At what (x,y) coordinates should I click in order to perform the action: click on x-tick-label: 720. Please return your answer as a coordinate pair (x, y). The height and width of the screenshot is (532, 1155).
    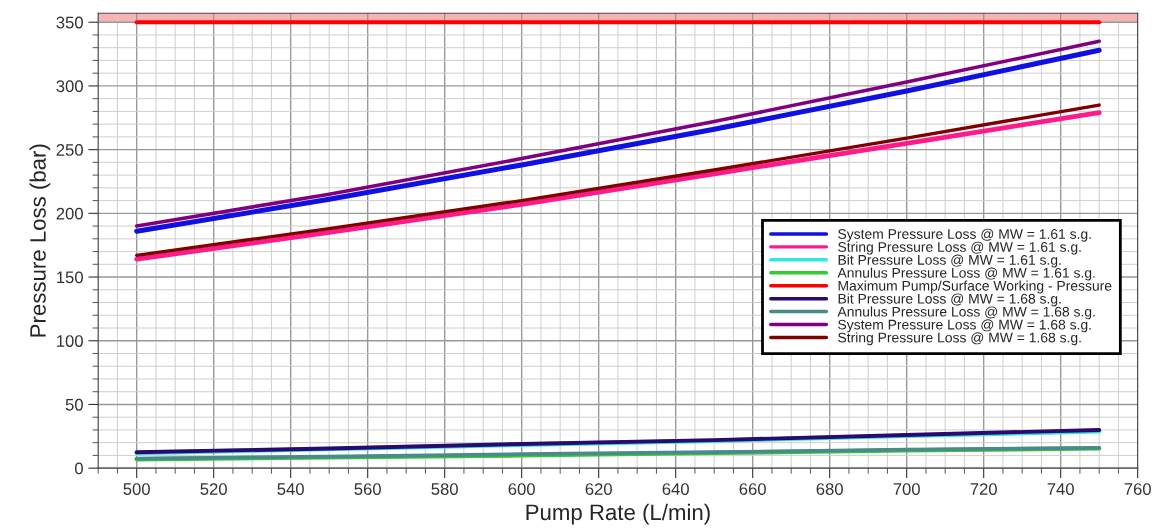
    Looking at the image, I should click on (983, 489).